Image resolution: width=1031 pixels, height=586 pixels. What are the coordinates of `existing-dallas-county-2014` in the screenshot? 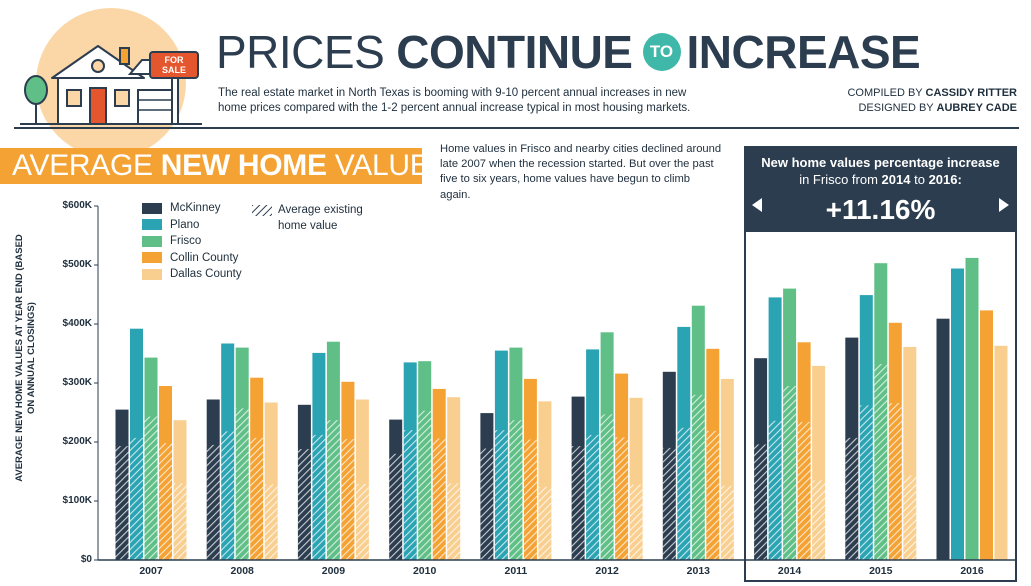 It's located at (819, 520).